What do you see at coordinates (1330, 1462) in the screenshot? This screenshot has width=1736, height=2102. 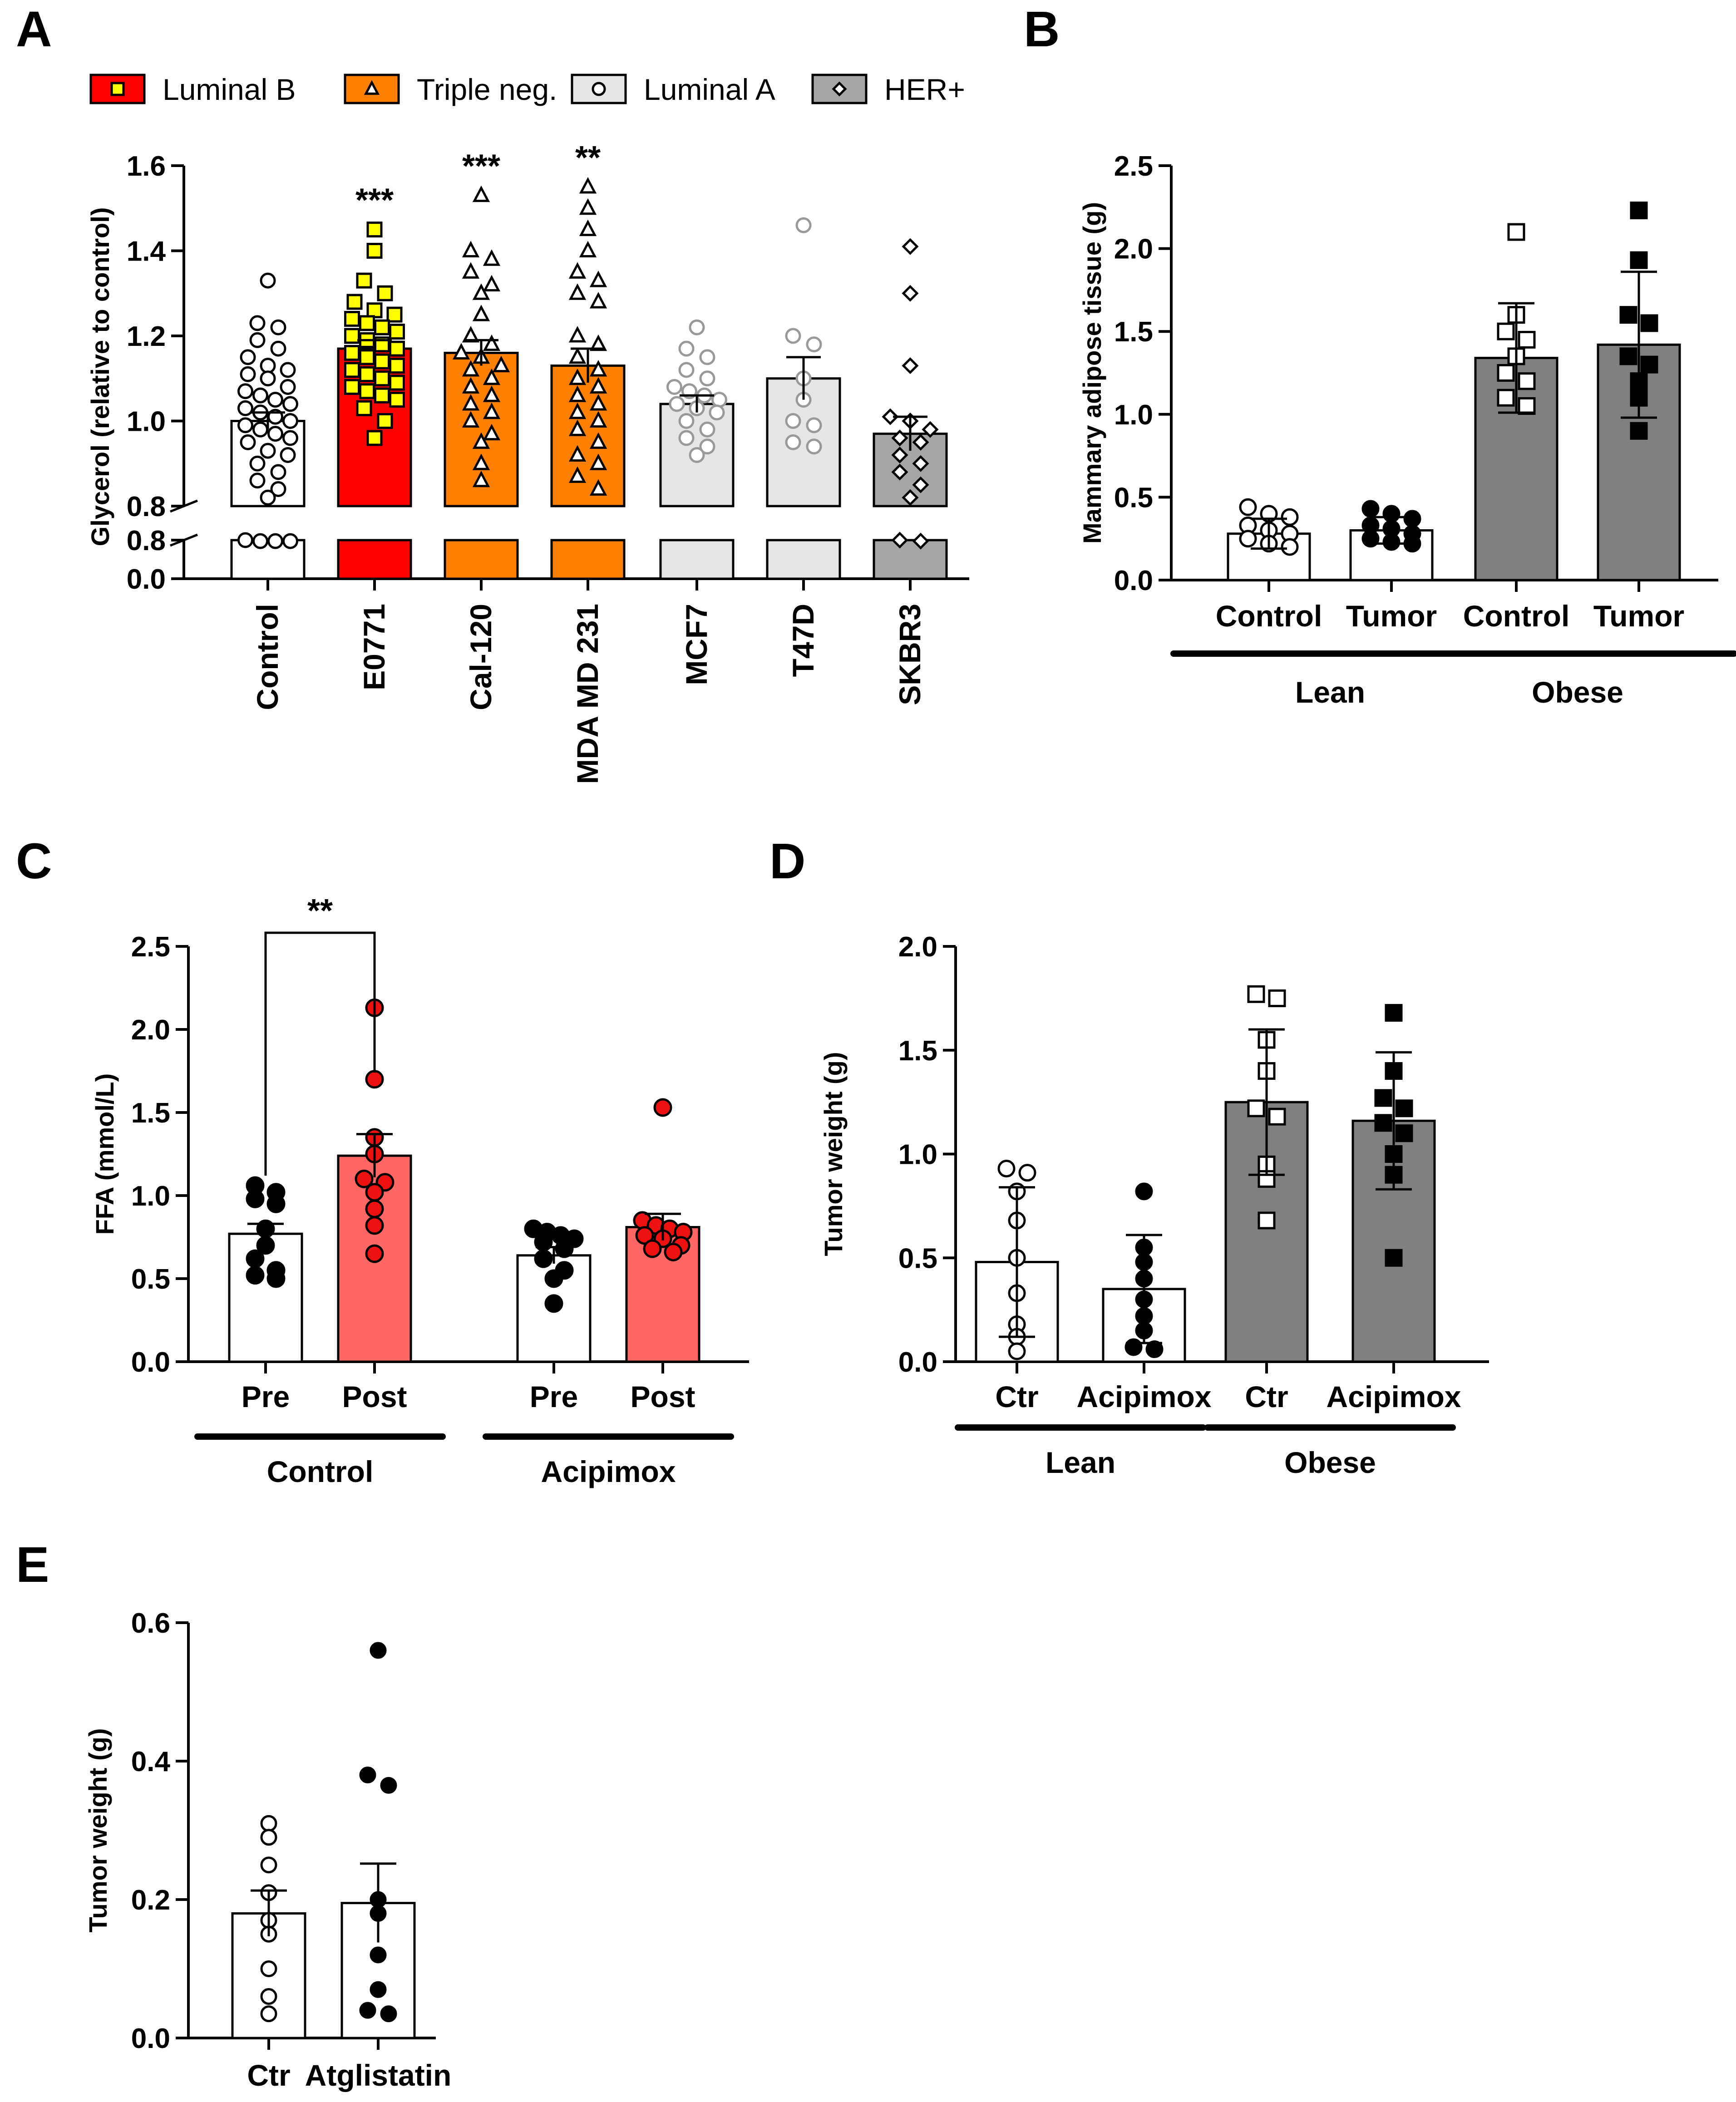 I see `panel-d-group-label-1: Obese` at bounding box center [1330, 1462].